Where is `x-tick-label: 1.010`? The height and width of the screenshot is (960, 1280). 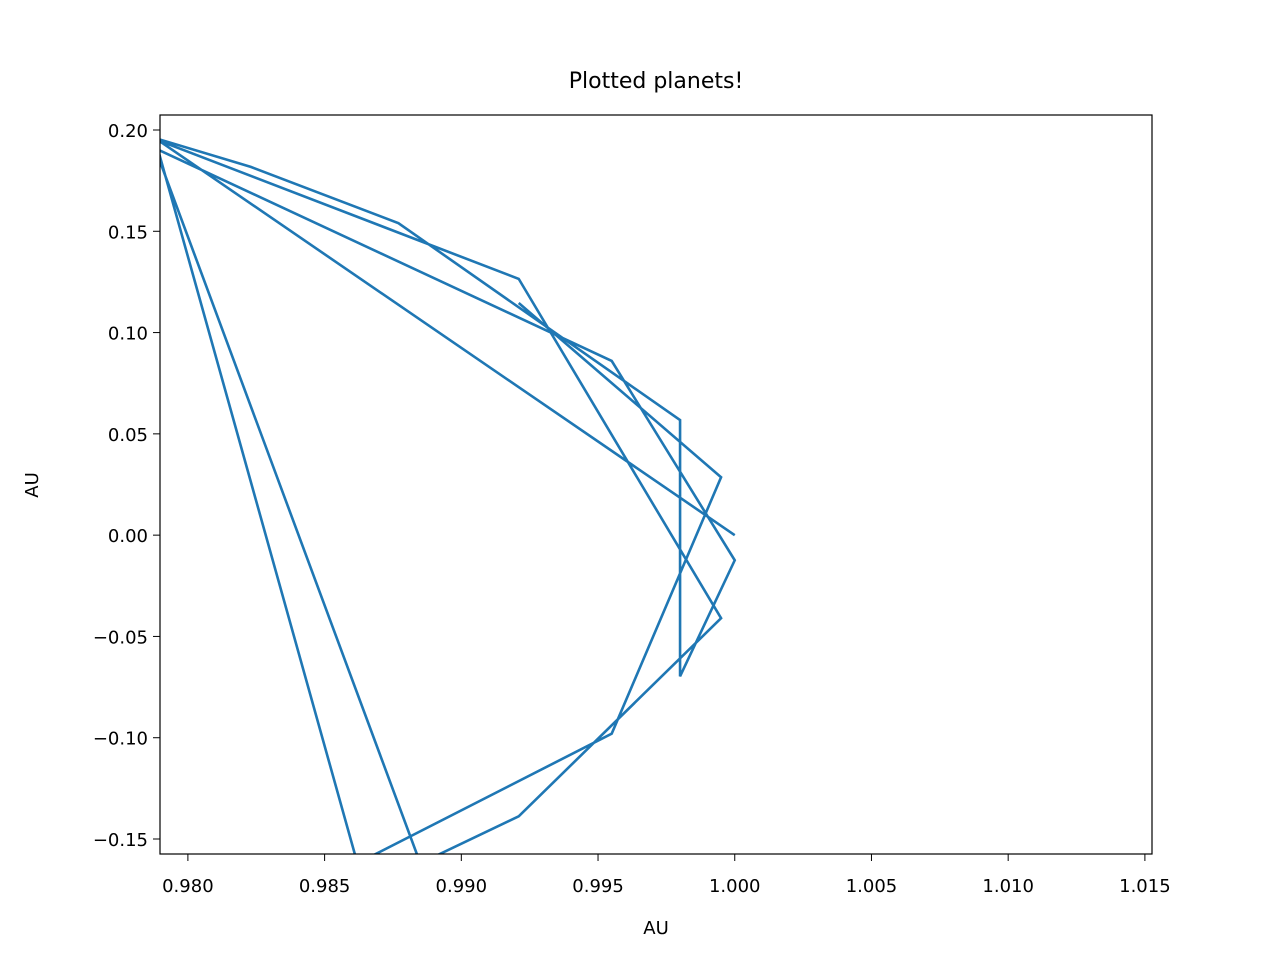 x-tick-label: 1.010 is located at coordinates (1008, 886).